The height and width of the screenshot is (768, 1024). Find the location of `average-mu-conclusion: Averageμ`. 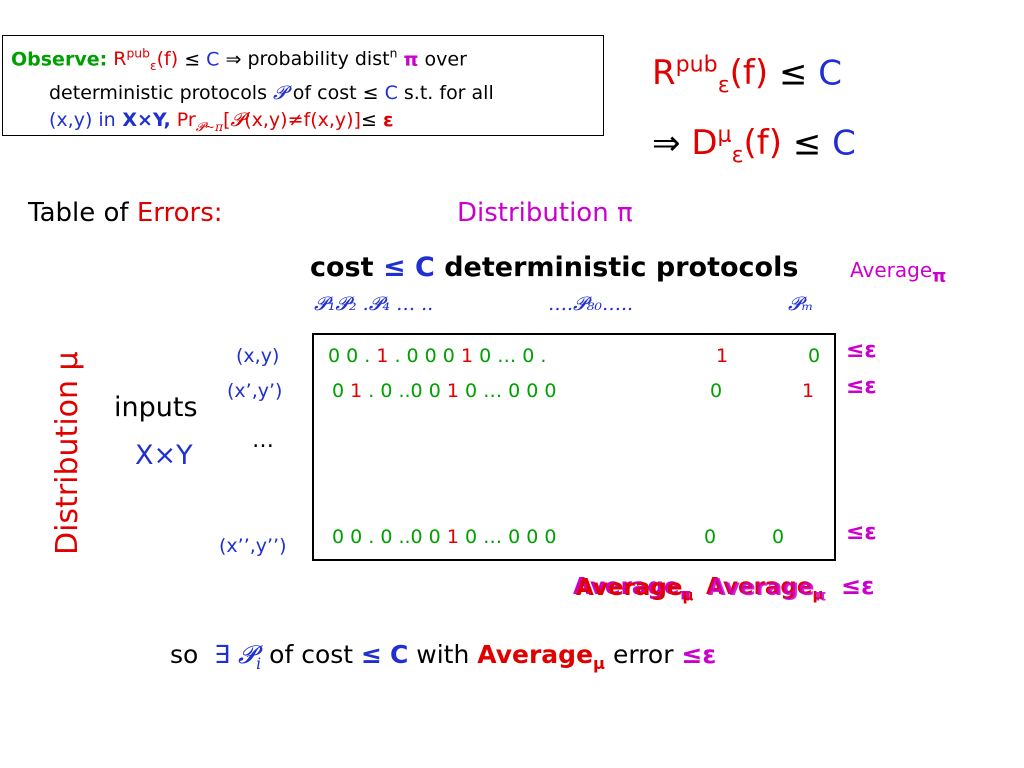

average-mu-conclusion: Averageμ is located at coordinates (541, 656).